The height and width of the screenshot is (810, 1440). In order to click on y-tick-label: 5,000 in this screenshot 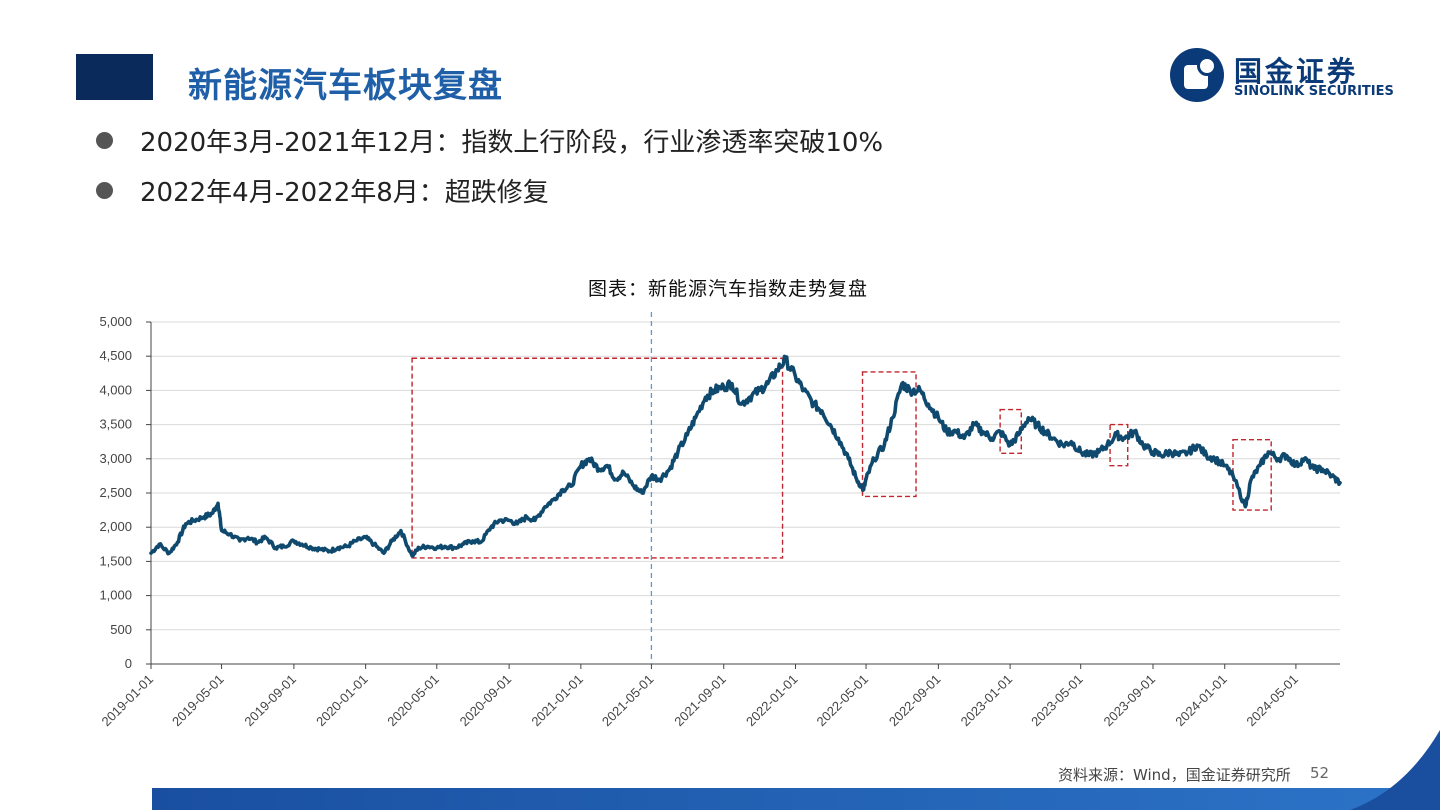, I will do `click(115, 321)`.